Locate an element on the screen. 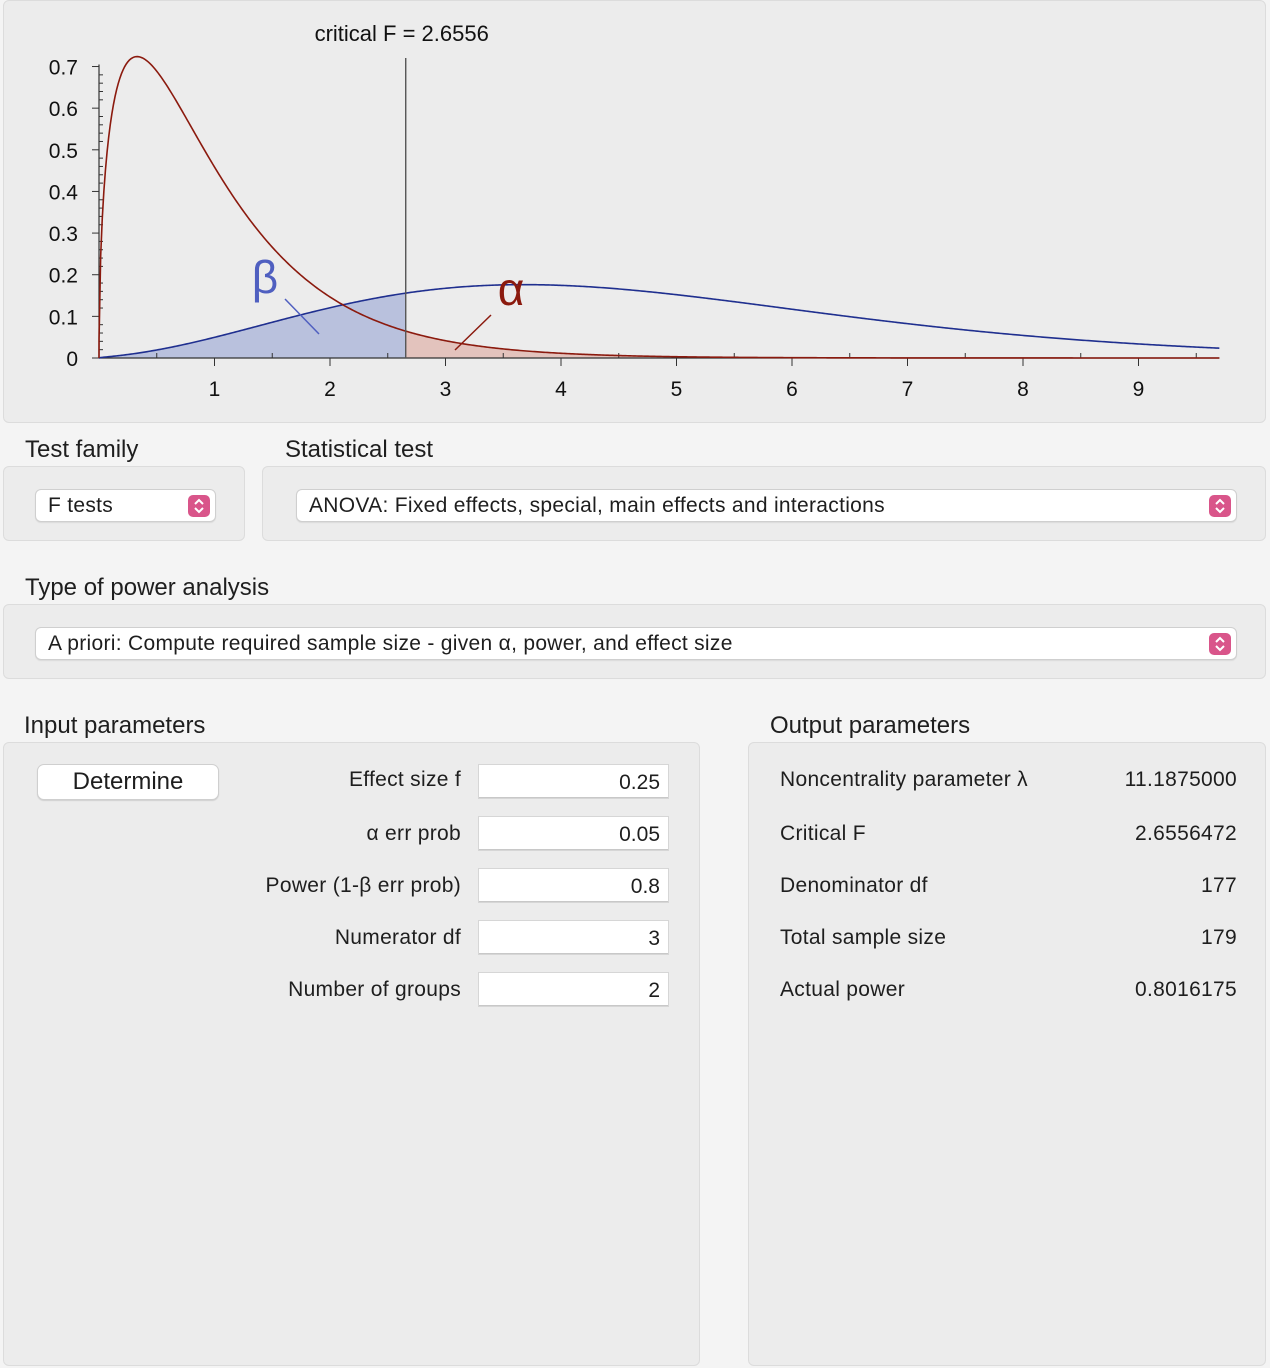 Image resolution: width=1270 pixels, height=1368 pixels. total-sample-size-label: Total sample size is located at coordinates (863, 937).